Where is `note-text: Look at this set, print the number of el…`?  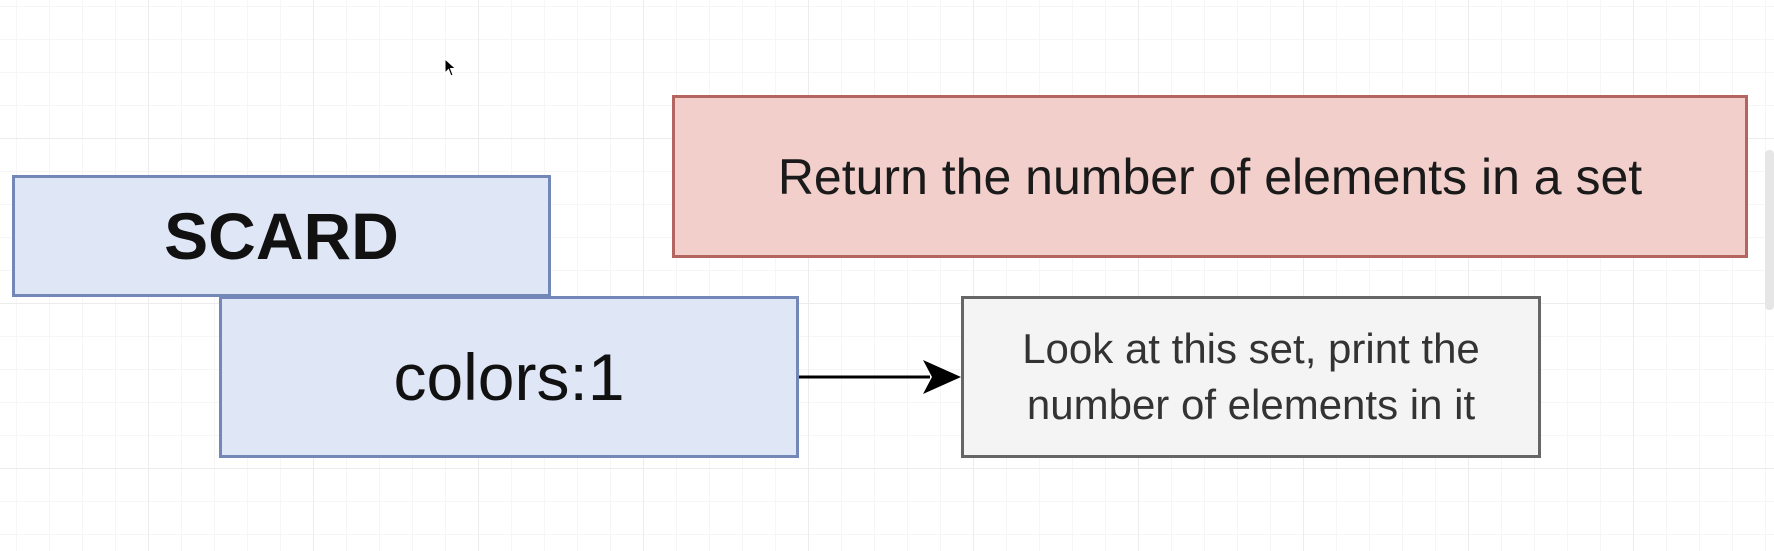
note-text: Look at this set, print the number of el… is located at coordinates (1251, 377).